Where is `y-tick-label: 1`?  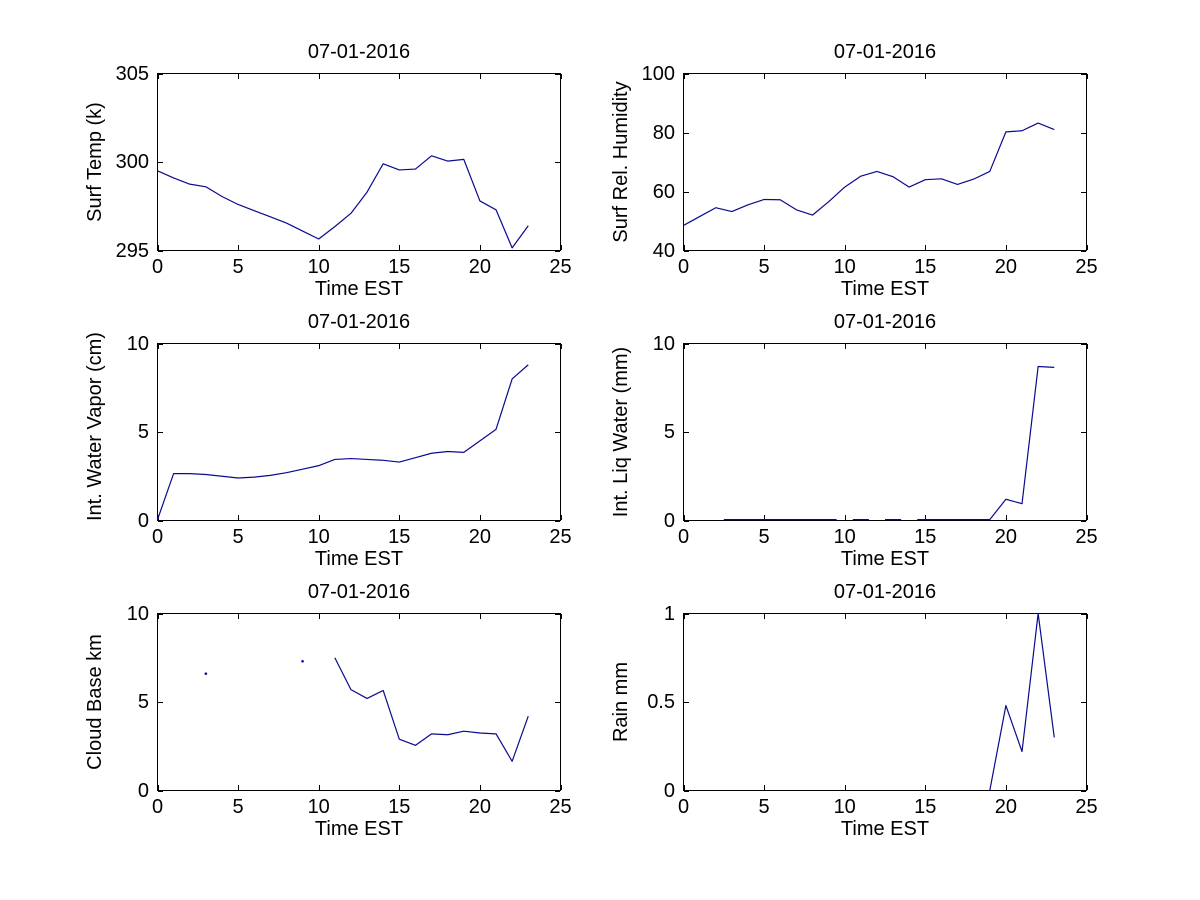 y-tick-label: 1 is located at coordinates (669, 613).